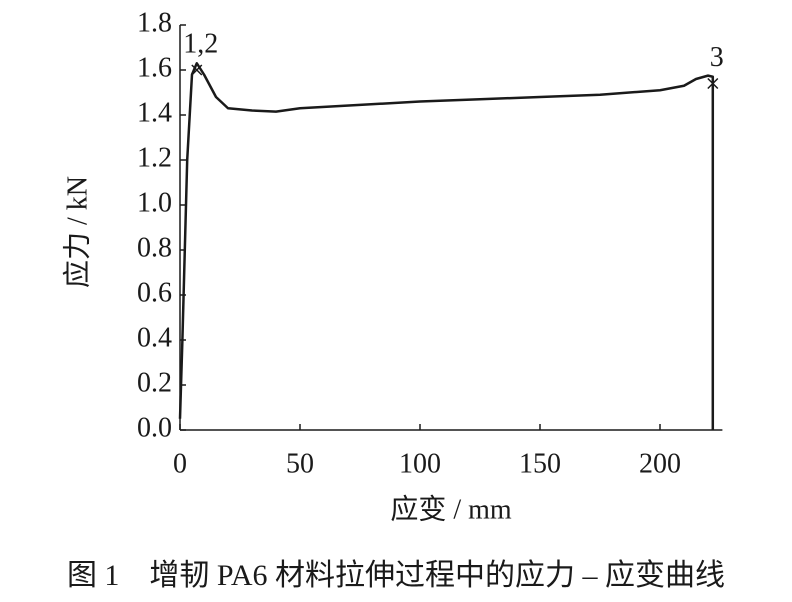  What do you see at coordinates (300, 463) in the screenshot?
I see `x-tick-label: 50` at bounding box center [300, 463].